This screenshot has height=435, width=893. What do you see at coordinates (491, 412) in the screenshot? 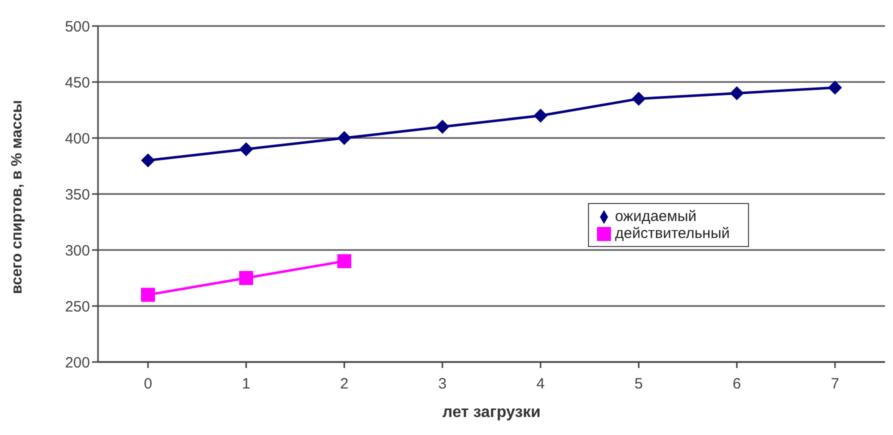
I see `x-axis-title: лет загрузки` at bounding box center [491, 412].